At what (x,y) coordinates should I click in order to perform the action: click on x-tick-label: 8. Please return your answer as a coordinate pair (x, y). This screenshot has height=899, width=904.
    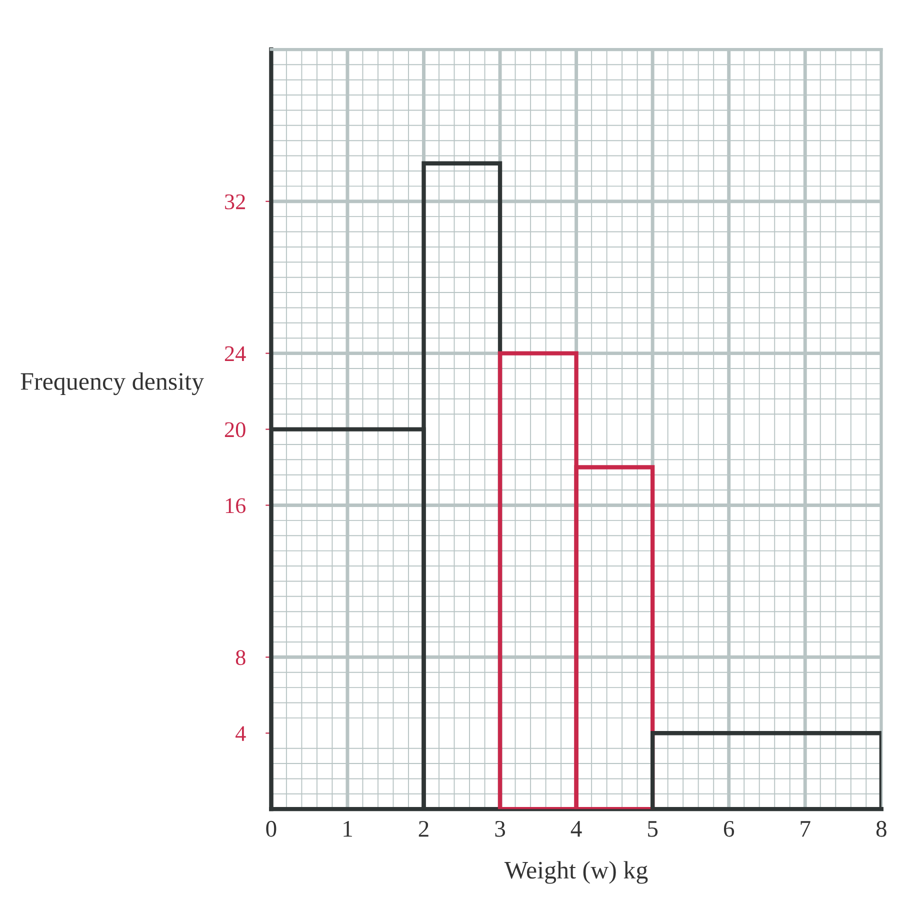
    Looking at the image, I should click on (881, 828).